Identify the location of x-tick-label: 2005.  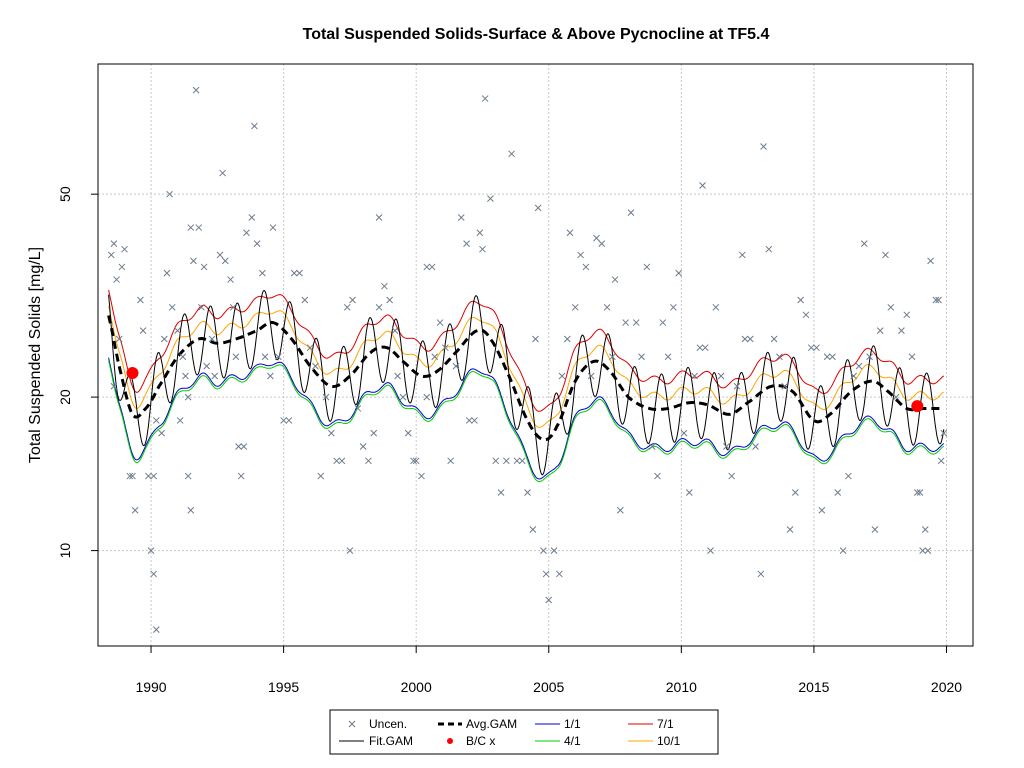
(548, 687).